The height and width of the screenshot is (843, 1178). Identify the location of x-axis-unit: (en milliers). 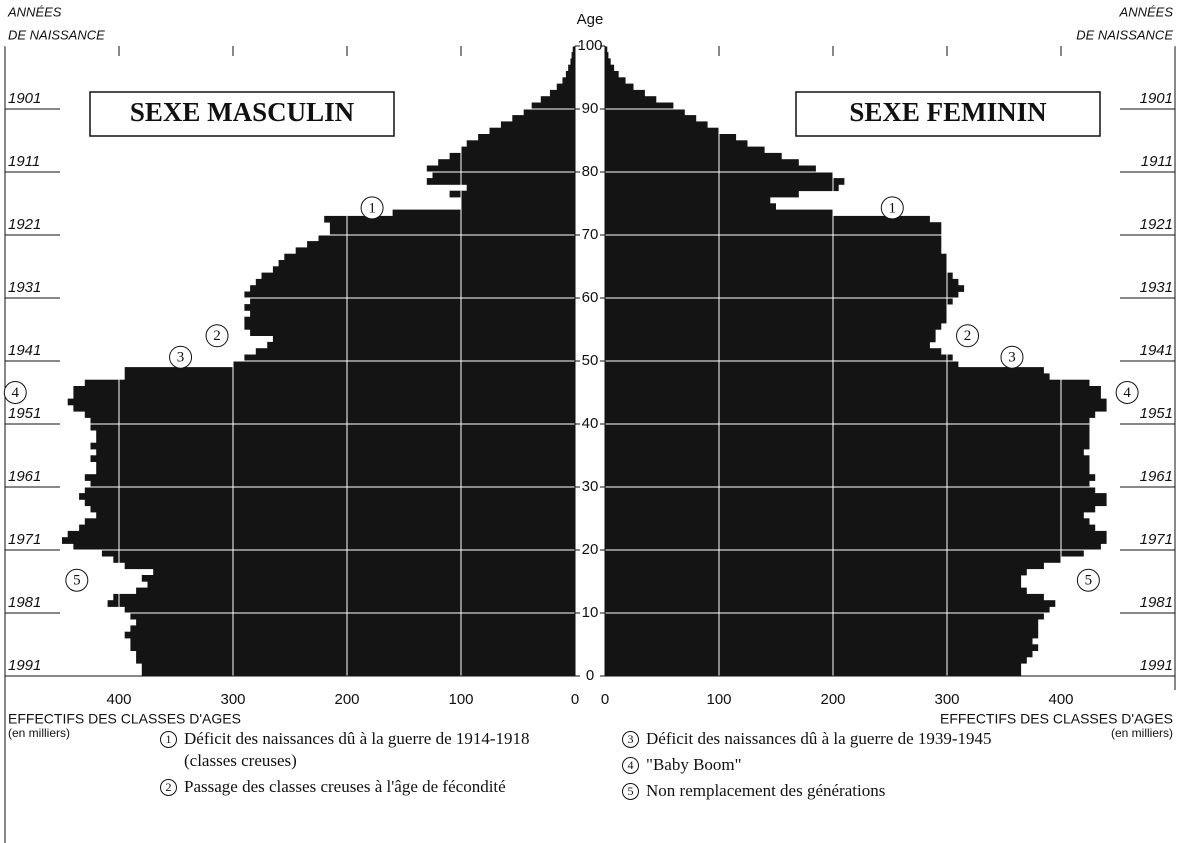
(1142, 733).